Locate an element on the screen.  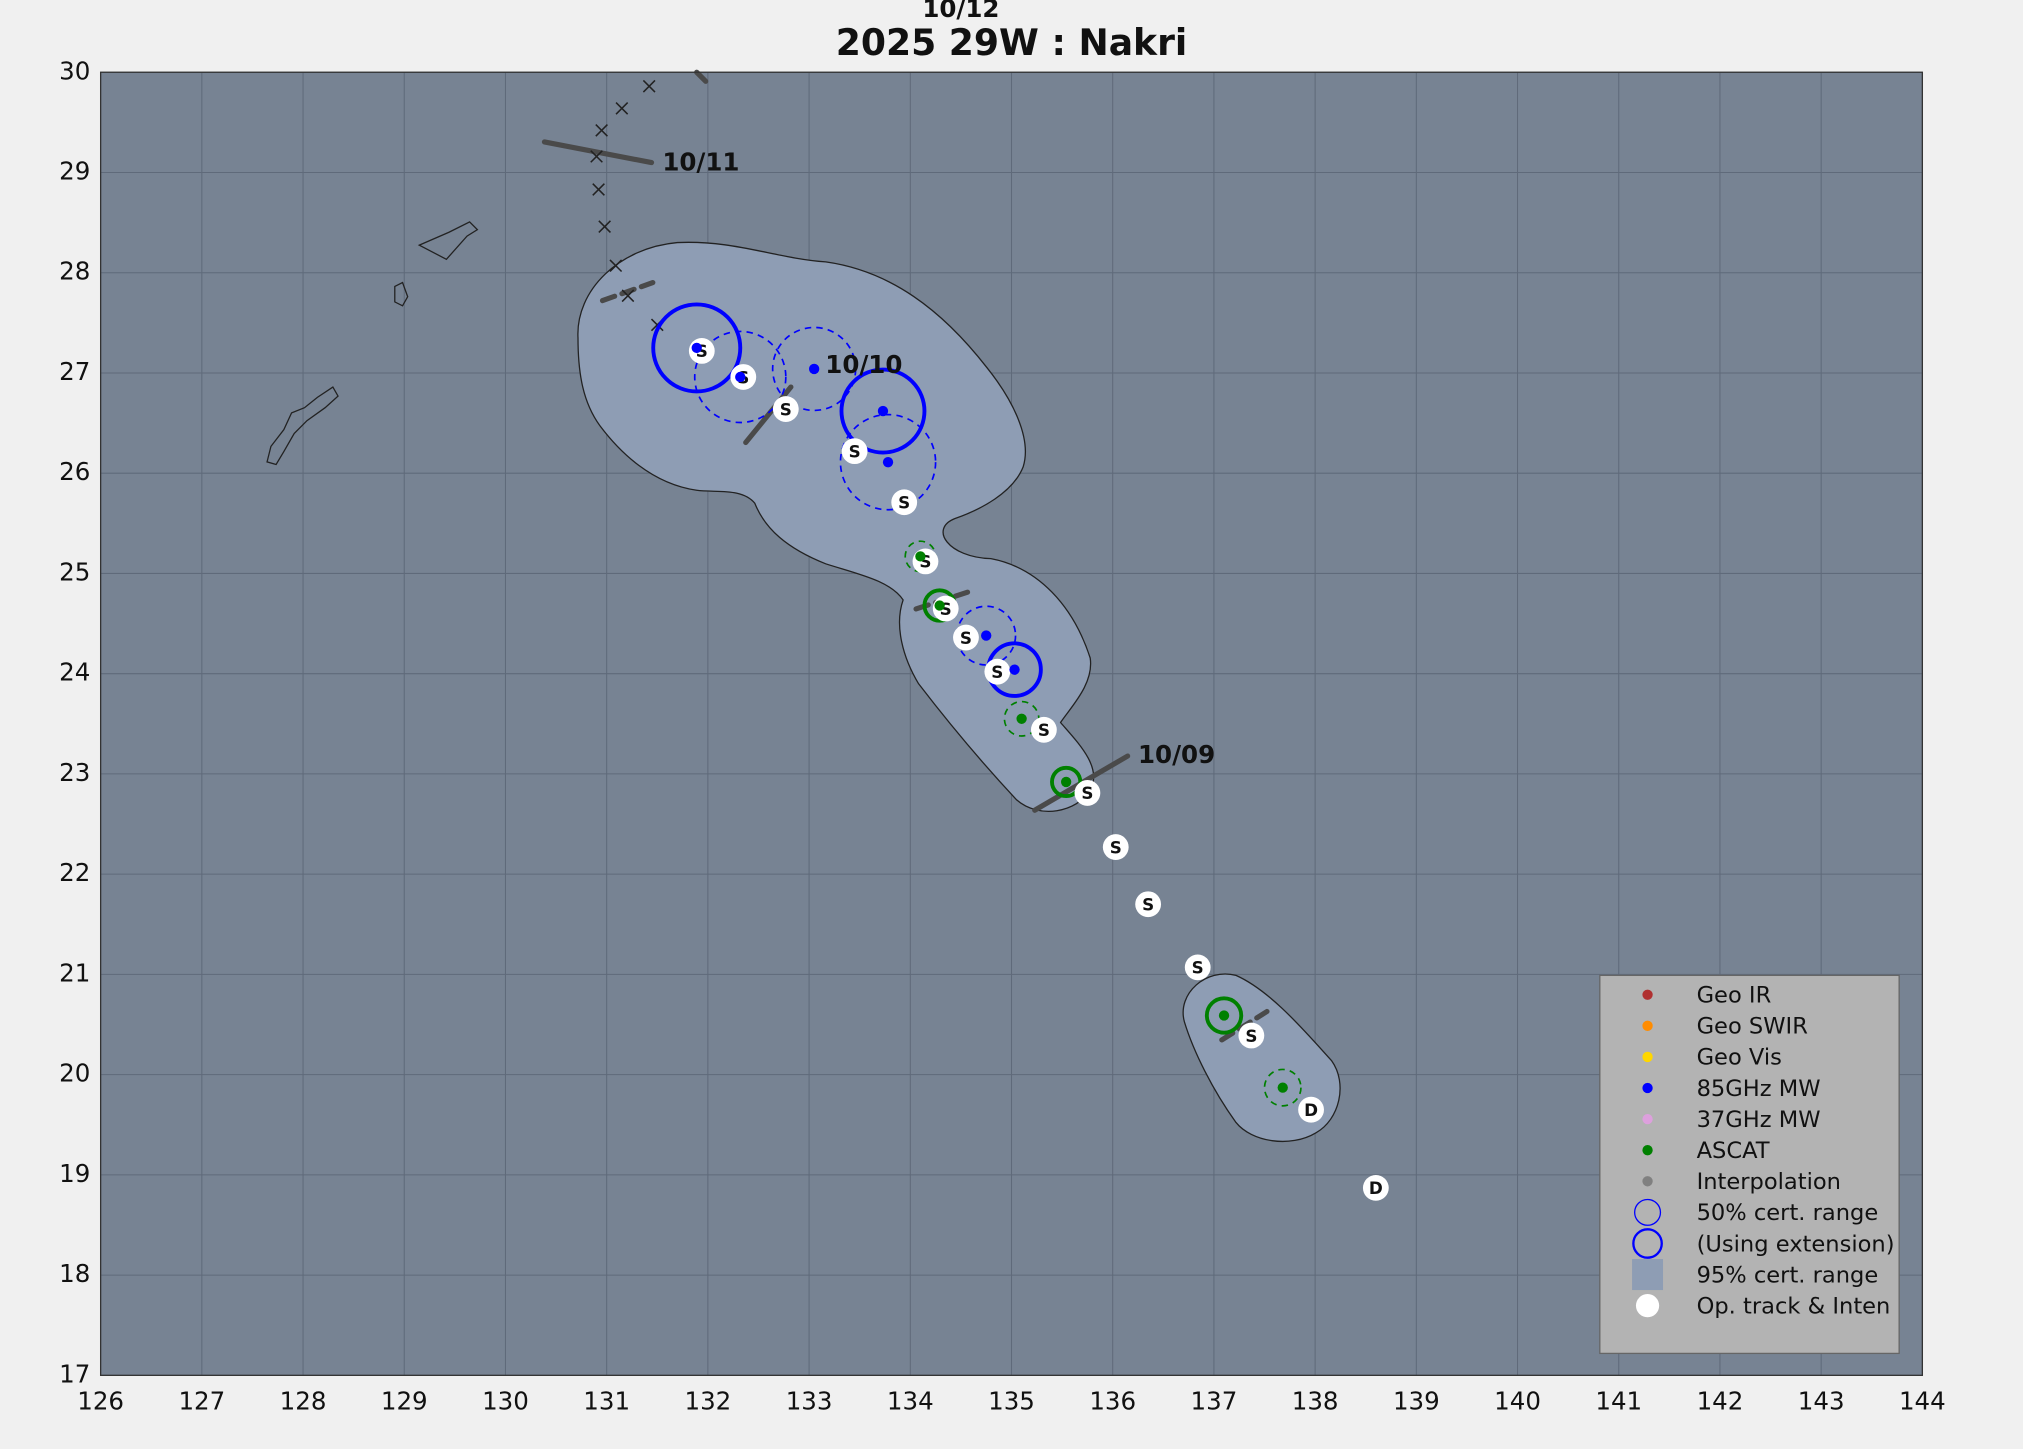
y-tick-label: 30 is located at coordinates (74, 70).